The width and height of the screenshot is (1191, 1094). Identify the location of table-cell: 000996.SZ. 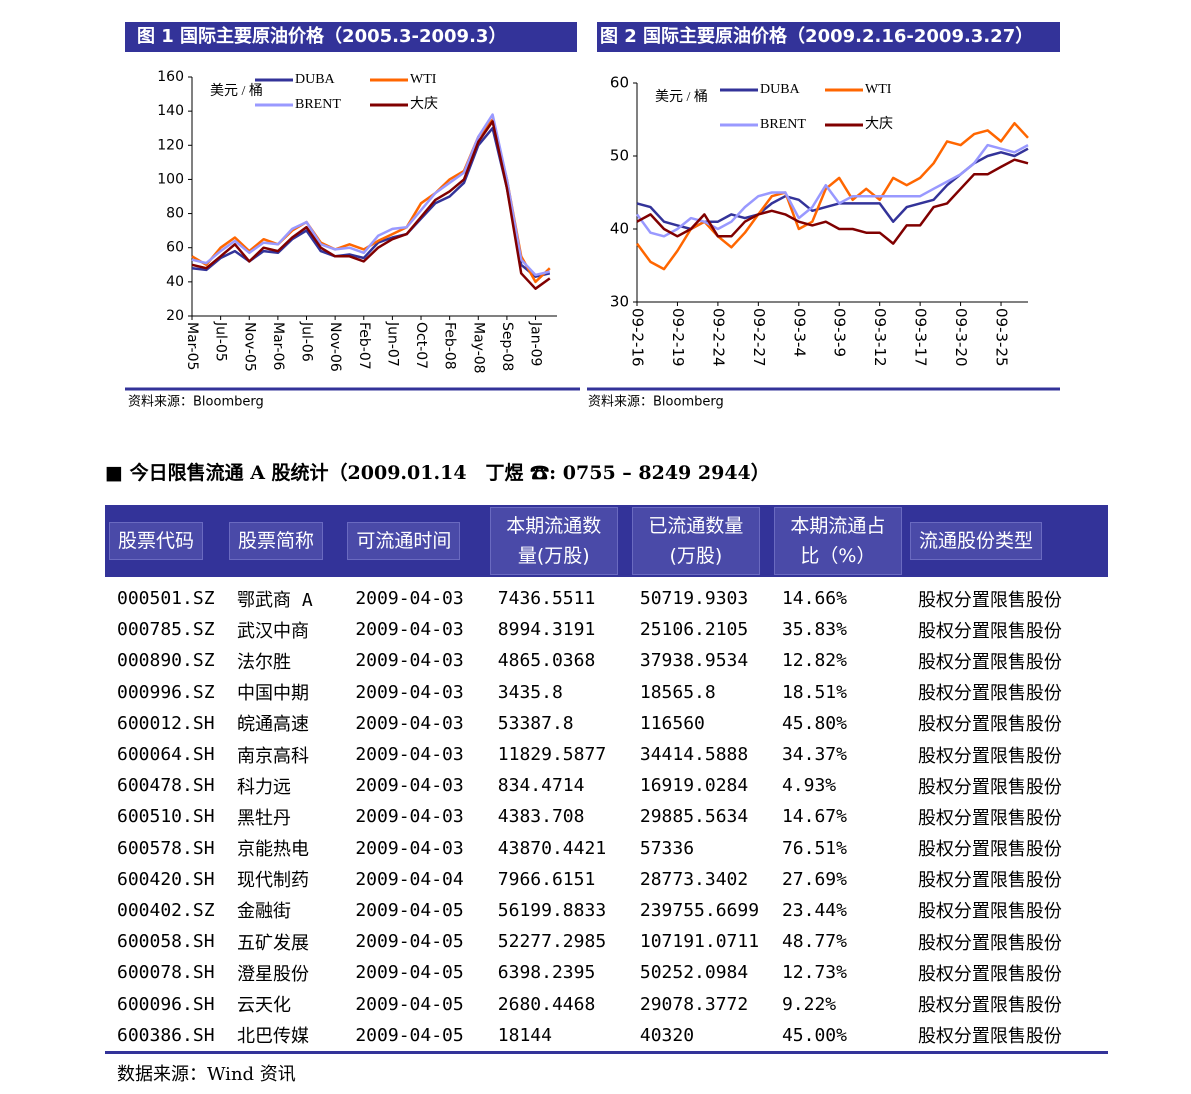
(166, 692).